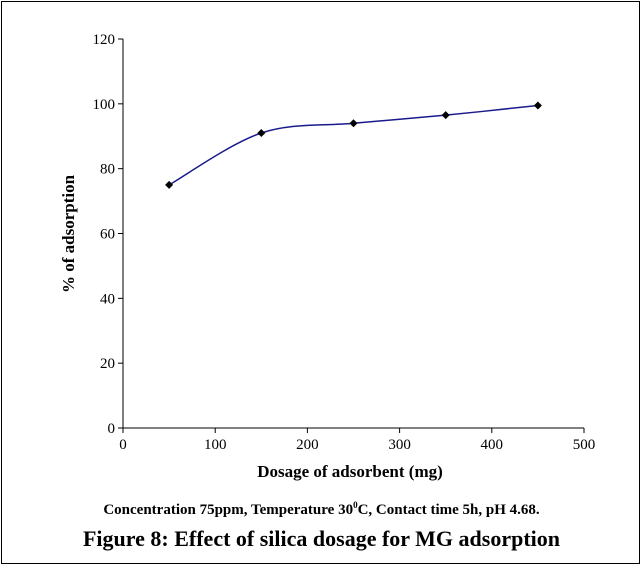 The width and height of the screenshot is (643, 567). What do you see at coordinates (584, 445) in the screenshot?
I see `x-tick-label: 500` at bounding box center [584, 445].